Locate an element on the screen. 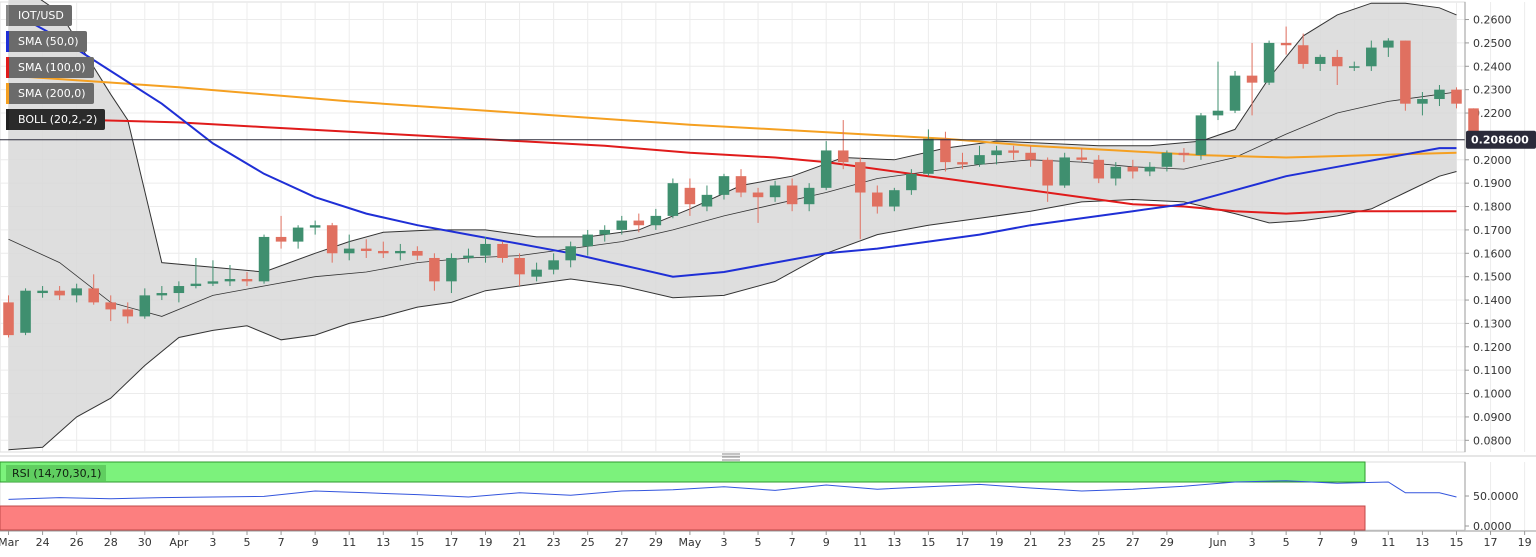  legend-item-sma100: SMA (100,0) is located at coordinates (50, 67).